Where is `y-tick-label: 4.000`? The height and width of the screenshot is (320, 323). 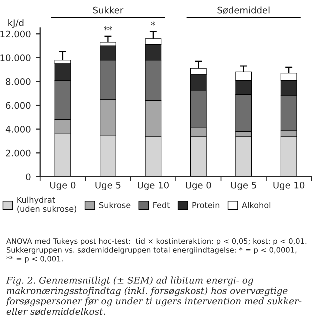
y-tick-label: 4.000 is located at coordinates (18, 129).